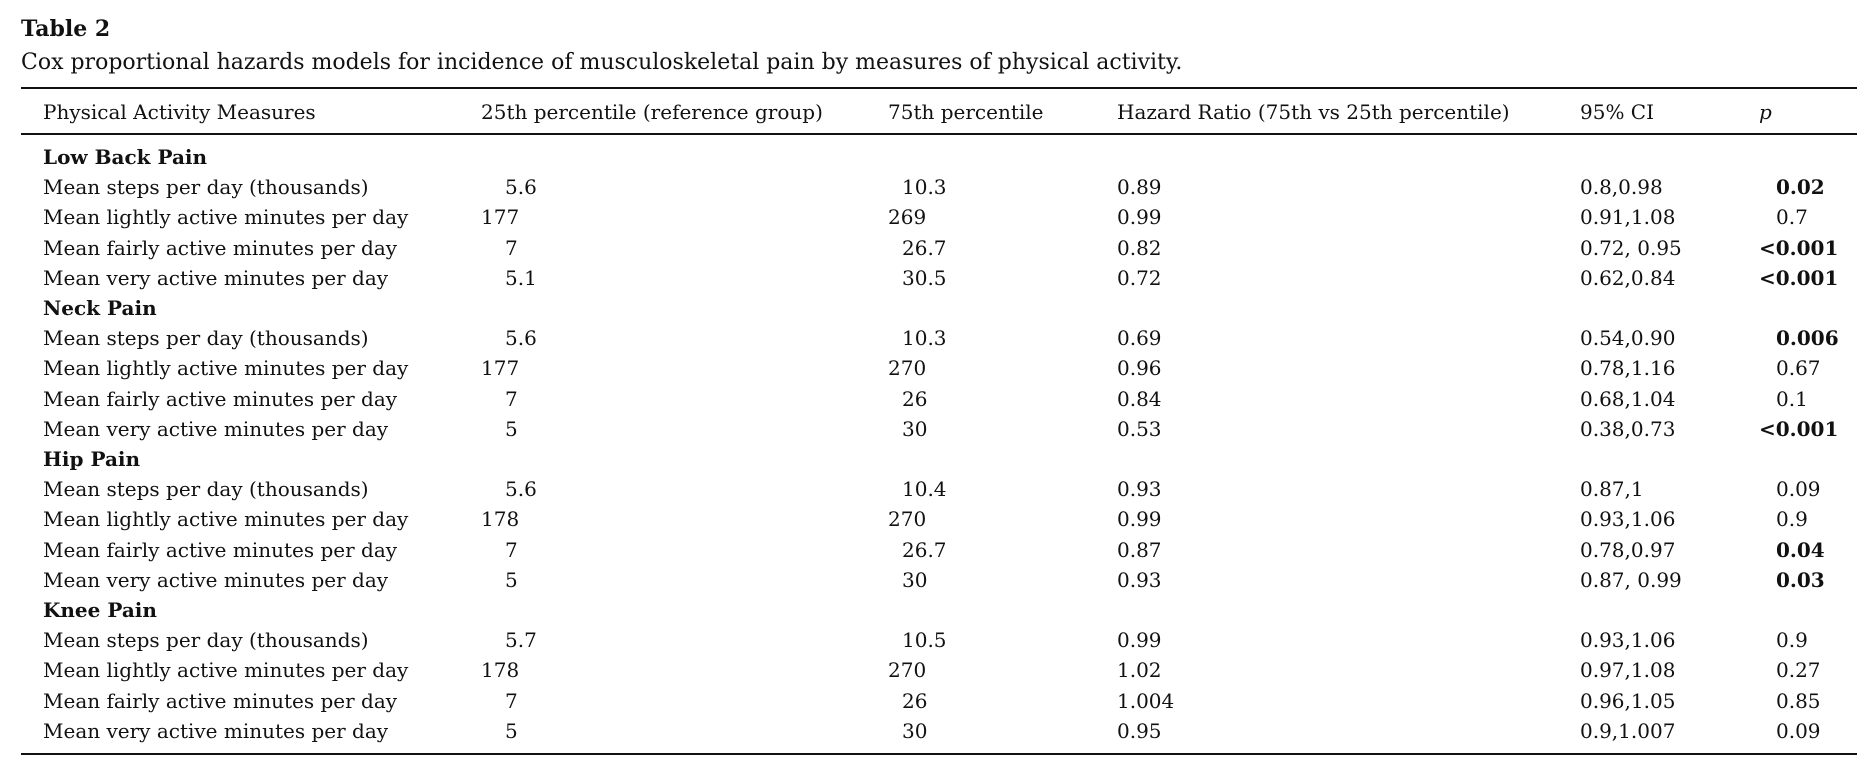  Describe the element at coordinates (1139, 730) in the screenshot. I see `hazard-ratio: 0.95` at that location.